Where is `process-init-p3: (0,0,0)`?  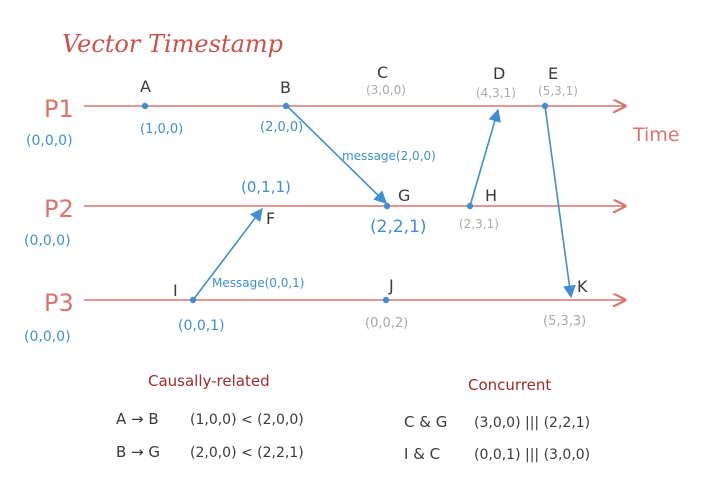
process-init-p3: (0,0,0) is located at coordinates (47, 337).